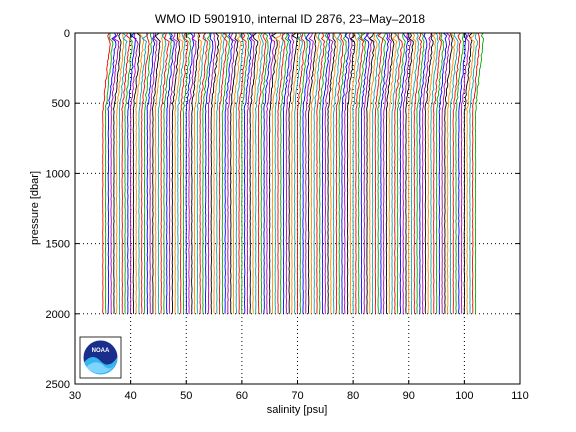 This screenshot has width=576, height=432. Describe the element at coordinates (520, 396) in the screenshot. I see `x-tick-label: 110` at that location.